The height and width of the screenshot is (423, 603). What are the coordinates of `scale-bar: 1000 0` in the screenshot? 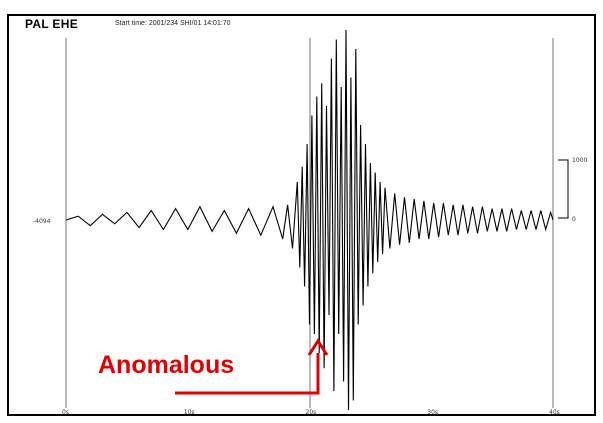 It's located at (572, 190).